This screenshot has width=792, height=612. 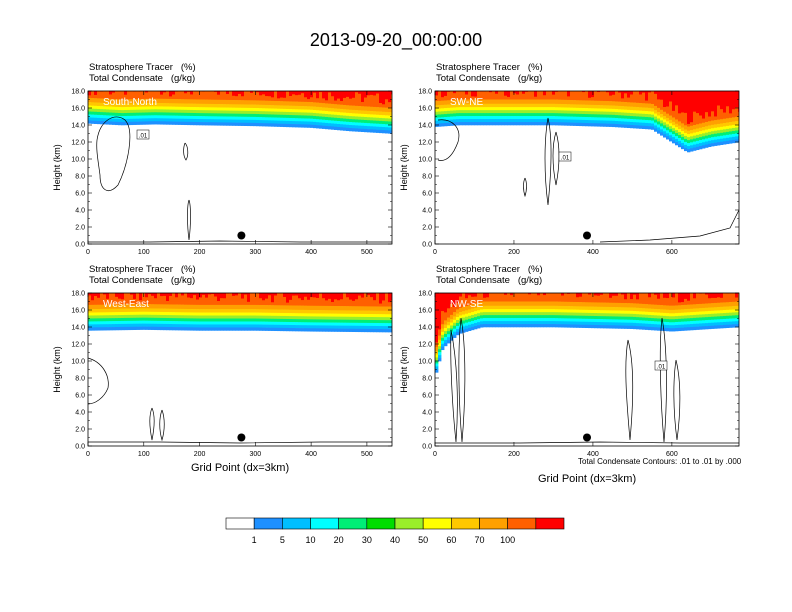 What do you see at coordinates (367, 454) in the screenshot?
I see `x-tick-label: 500` at bounding box center [367, 454].